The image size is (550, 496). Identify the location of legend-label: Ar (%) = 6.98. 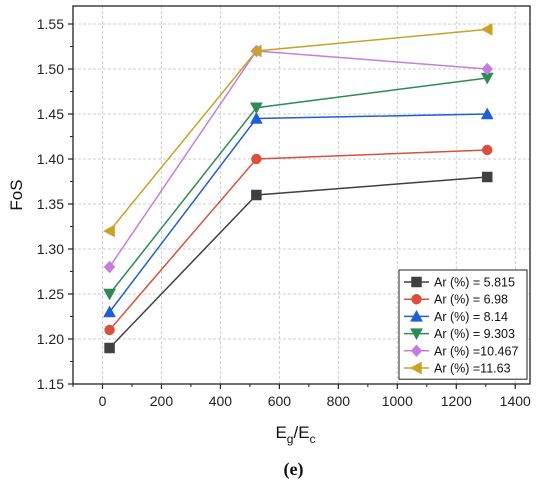
(471, 300).